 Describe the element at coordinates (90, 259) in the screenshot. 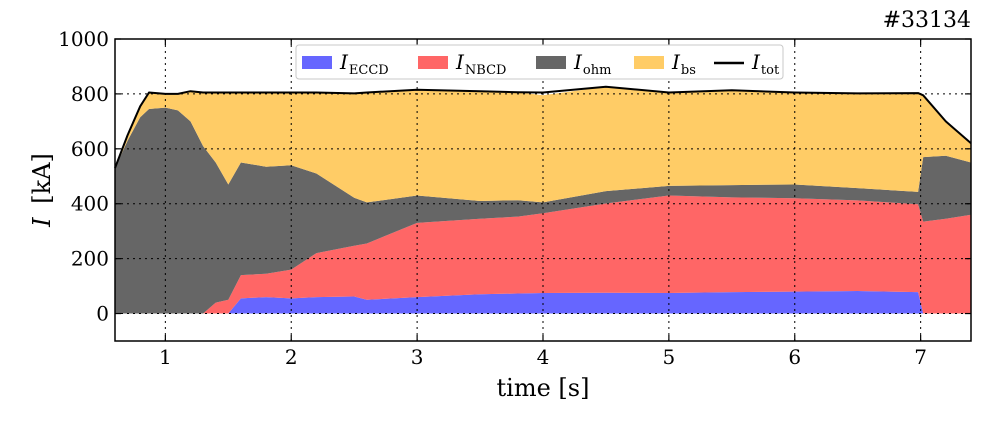

I see `y-tick-label: 200` at that location.